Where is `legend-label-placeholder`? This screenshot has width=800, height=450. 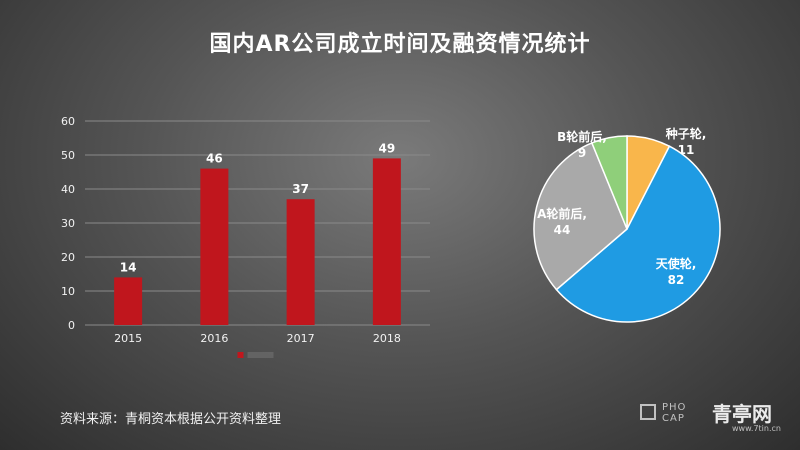
legend-label-placeholder is located at coordinates (260, 355).